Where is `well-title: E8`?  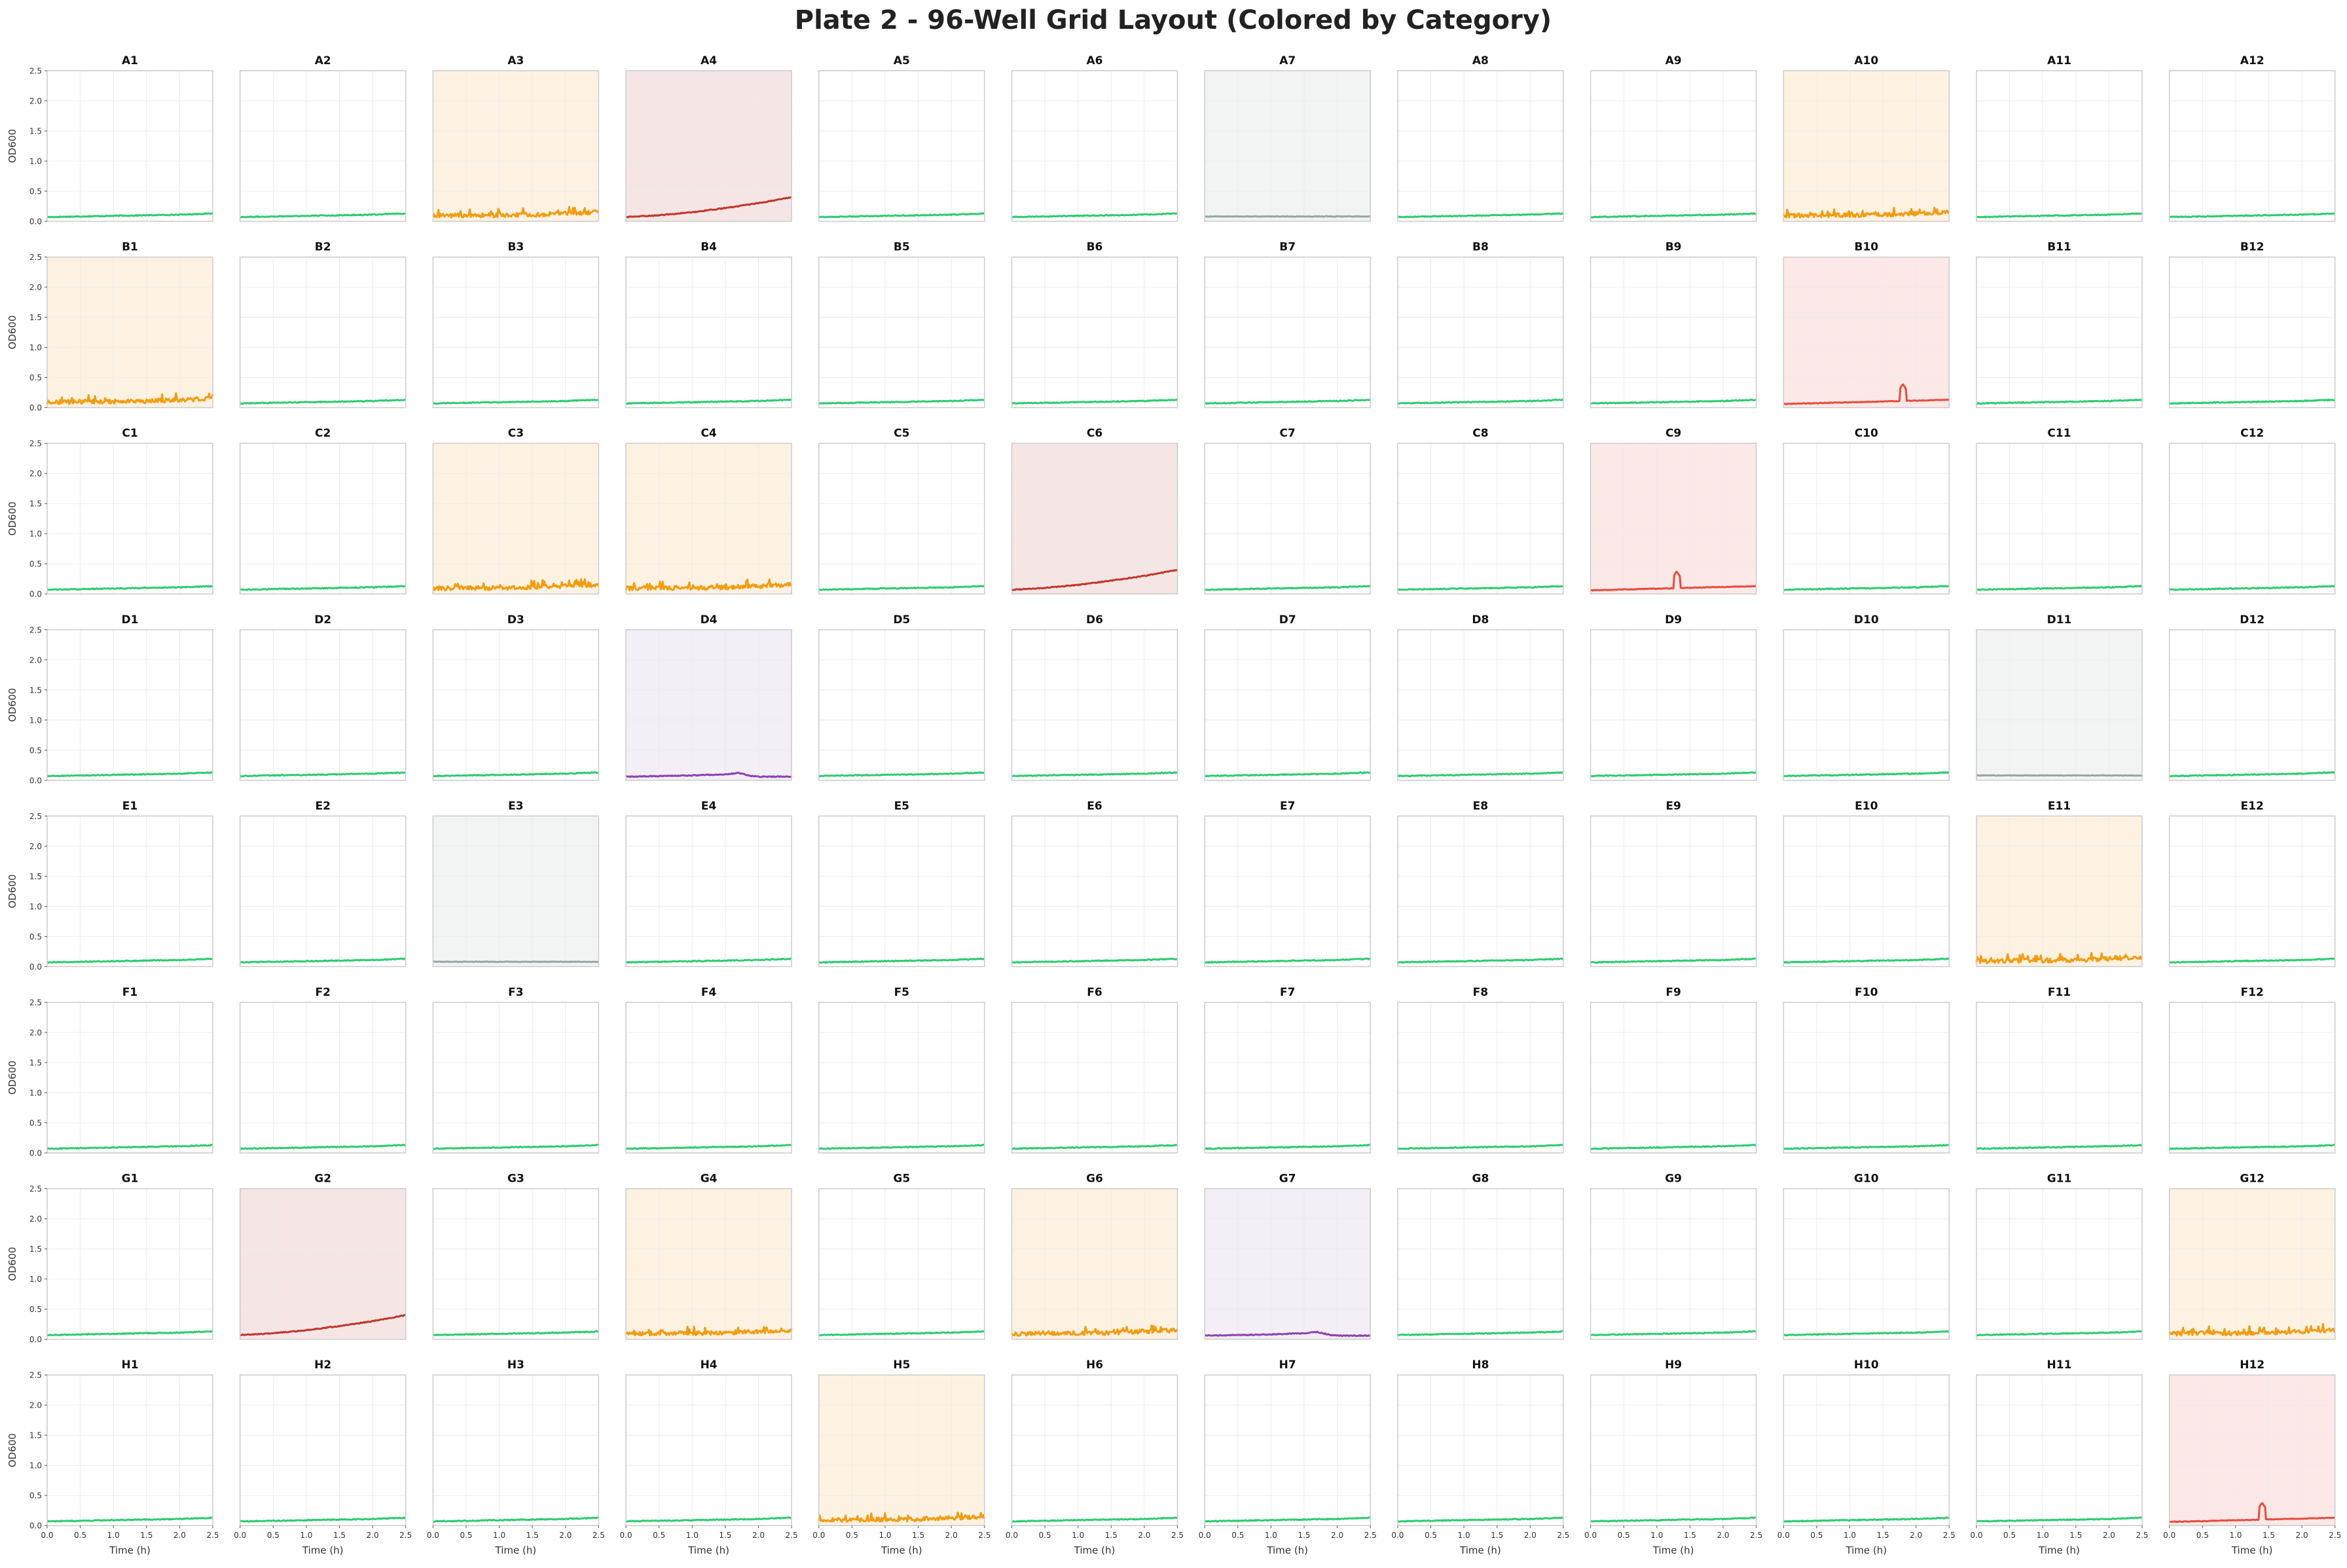
well-title: E8 is located at coordinates (1480, 805).